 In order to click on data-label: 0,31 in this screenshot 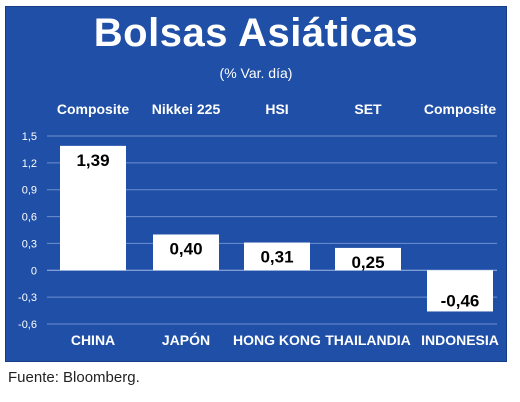, I will do `click(276, 257)`.